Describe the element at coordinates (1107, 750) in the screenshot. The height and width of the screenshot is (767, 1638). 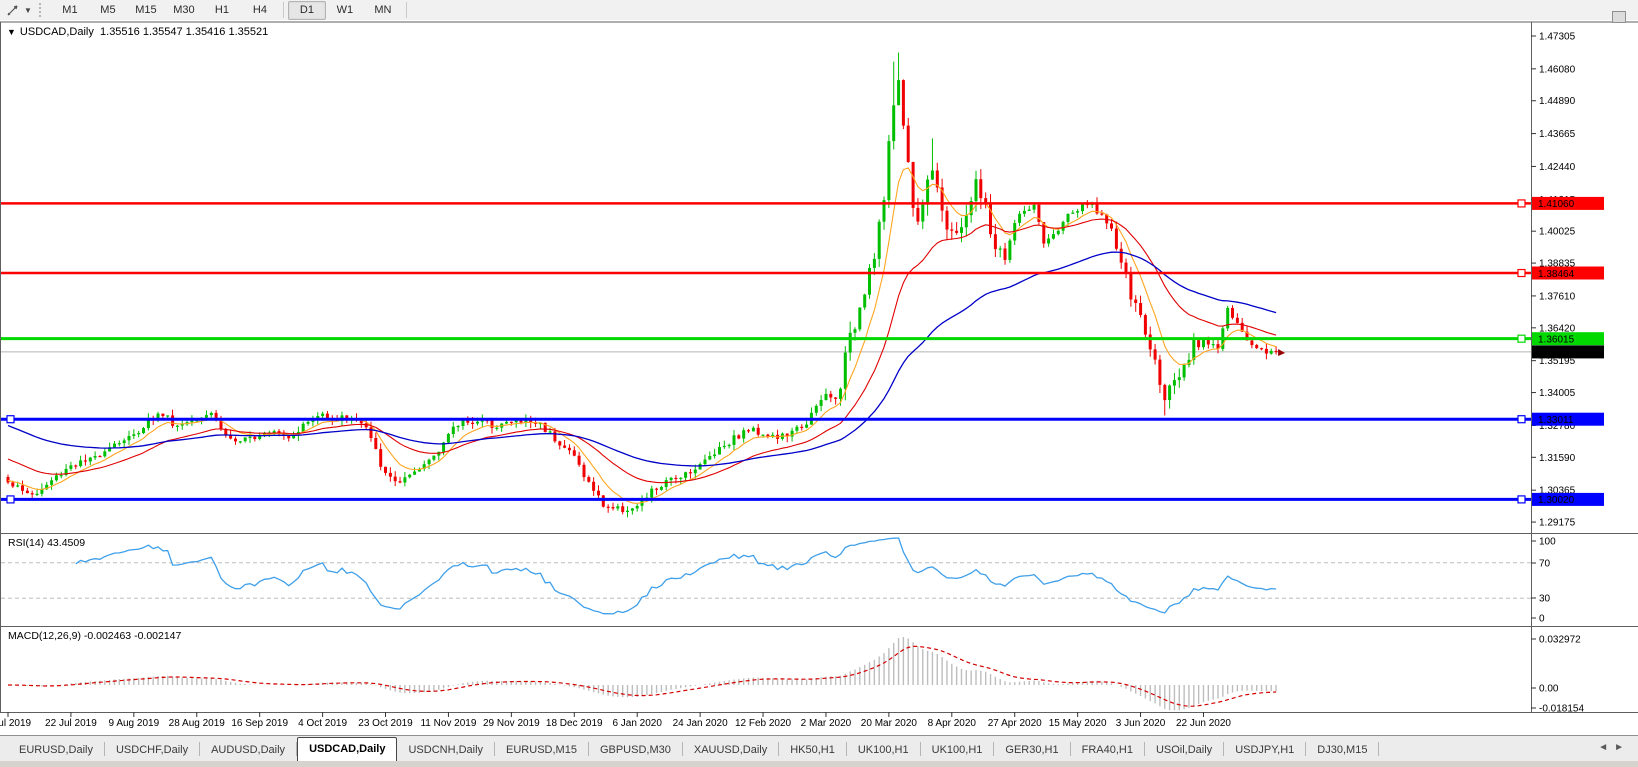
I see `tab-fra40-h1: FRA40,H1` at that location.